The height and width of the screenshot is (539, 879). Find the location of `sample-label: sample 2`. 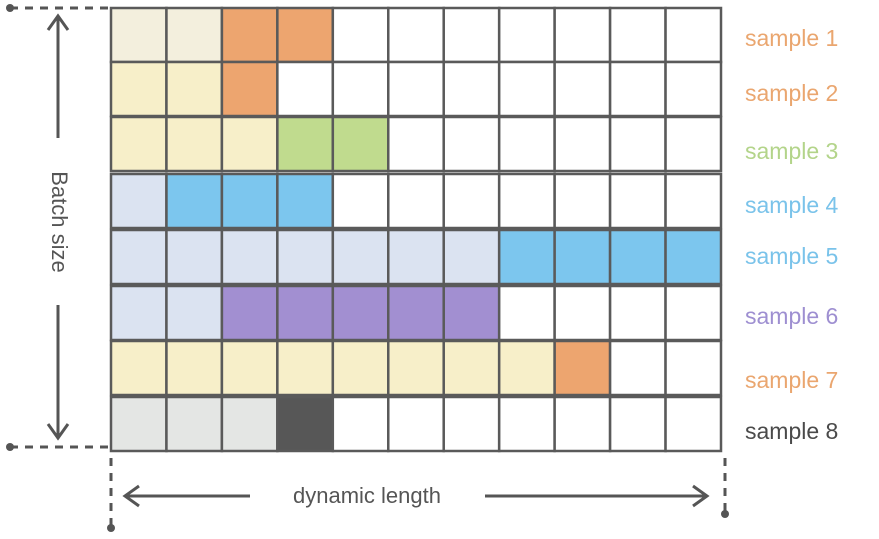

sample-label: sample 2 is located at coordinates (791, 93).